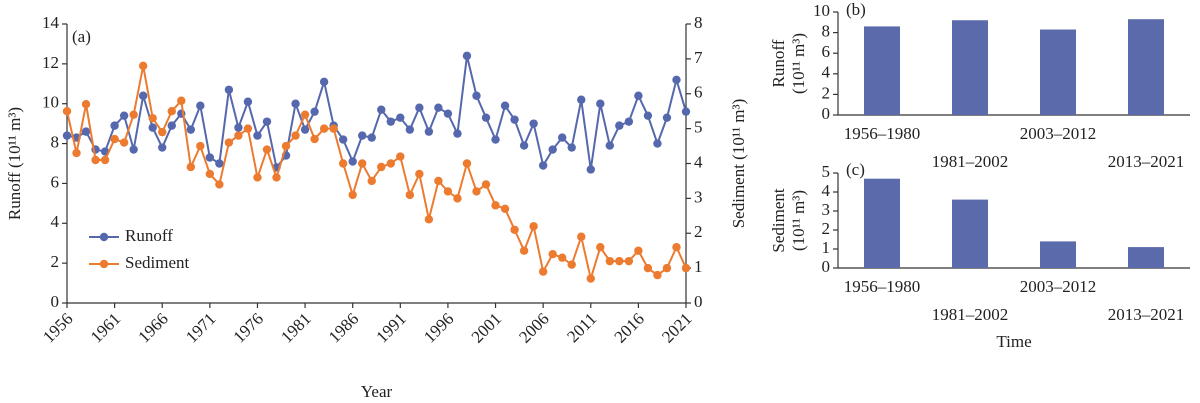 The width and height of the screenshot is (1200, 403). Describe the element at coordinates (1058, 286) in the screenshot. I see `x-tick-label: 2003–2012` at that location.